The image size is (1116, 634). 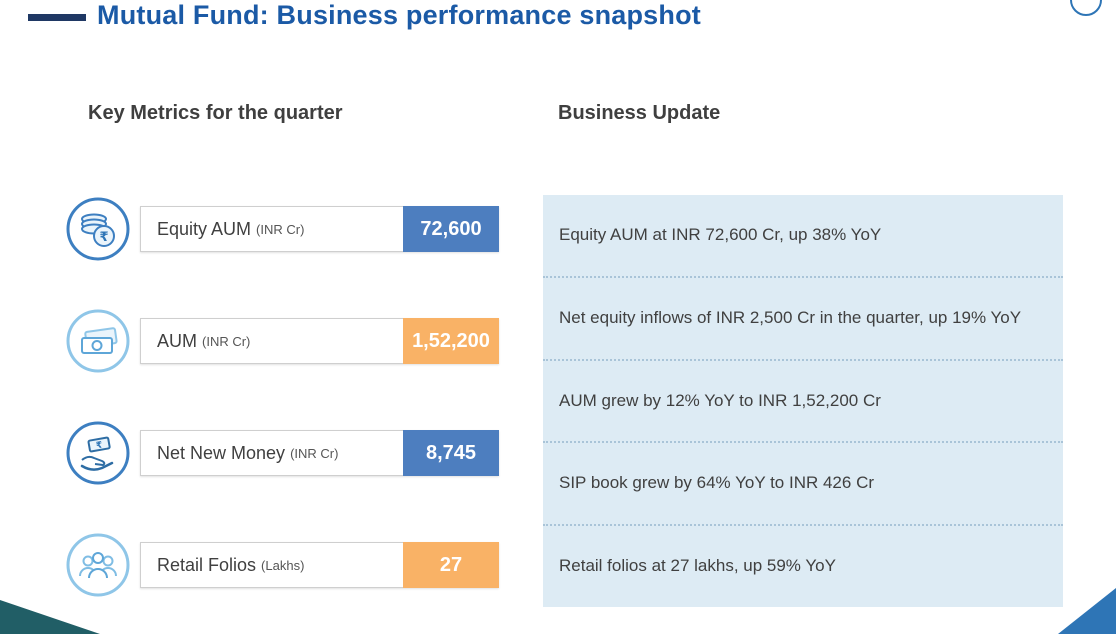 What do you see at coordinates (803, 482) in the screenshot?
I see `update-item: SIP book grew by 64% YoY to INR 426 Cr` at bounding box center [803, 482].